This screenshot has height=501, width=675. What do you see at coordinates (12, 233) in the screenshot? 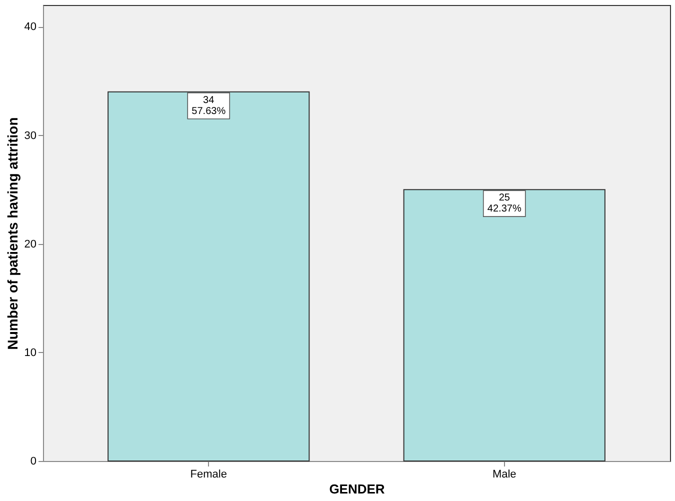
I see `y-axis-title: Number of patients having attrition` at bounding box center [12, 233].